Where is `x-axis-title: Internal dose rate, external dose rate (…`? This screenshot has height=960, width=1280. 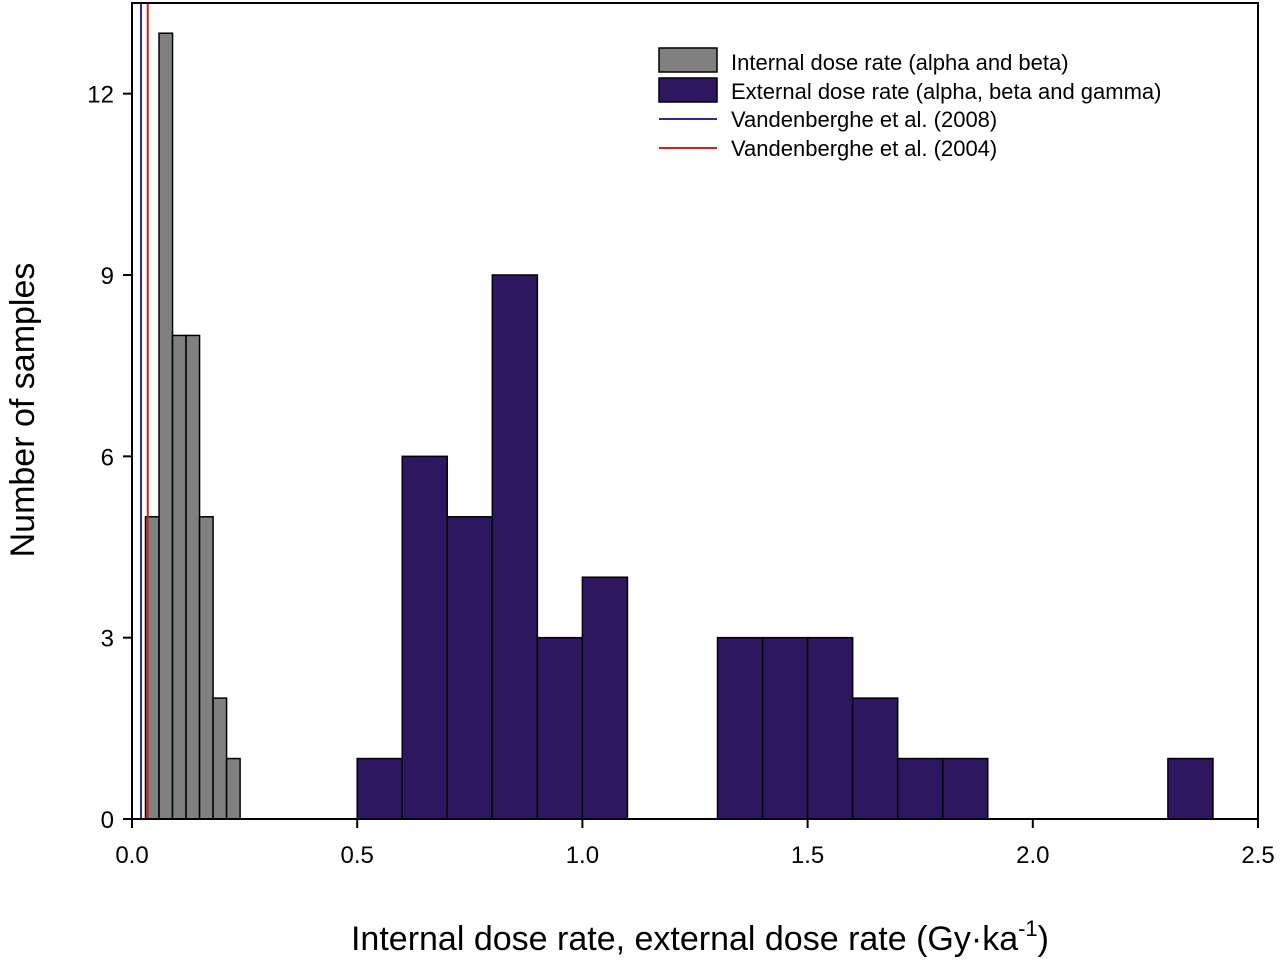 x-axis-title: Internal dose rate, external dose rate (… is located at coordinates (700, 937).